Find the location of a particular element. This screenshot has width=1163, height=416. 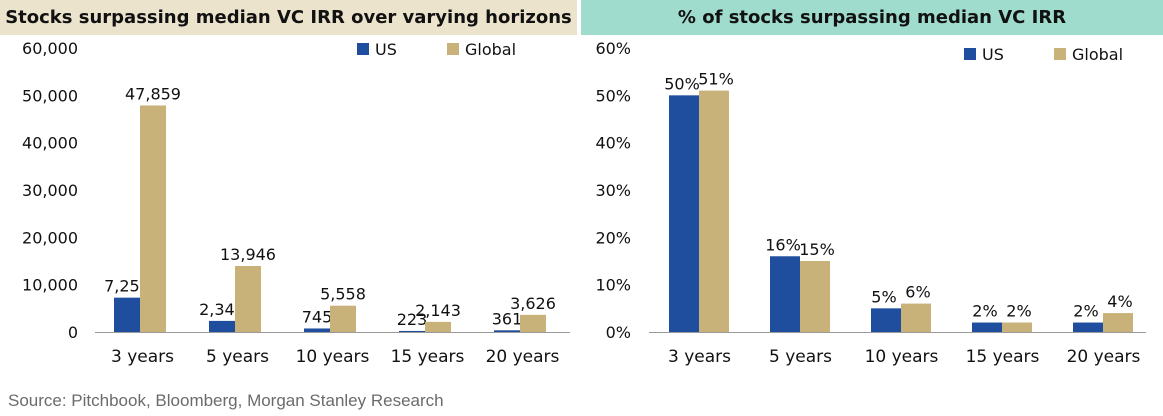

us-data-label: 223 is located at coordinates (412, 319).